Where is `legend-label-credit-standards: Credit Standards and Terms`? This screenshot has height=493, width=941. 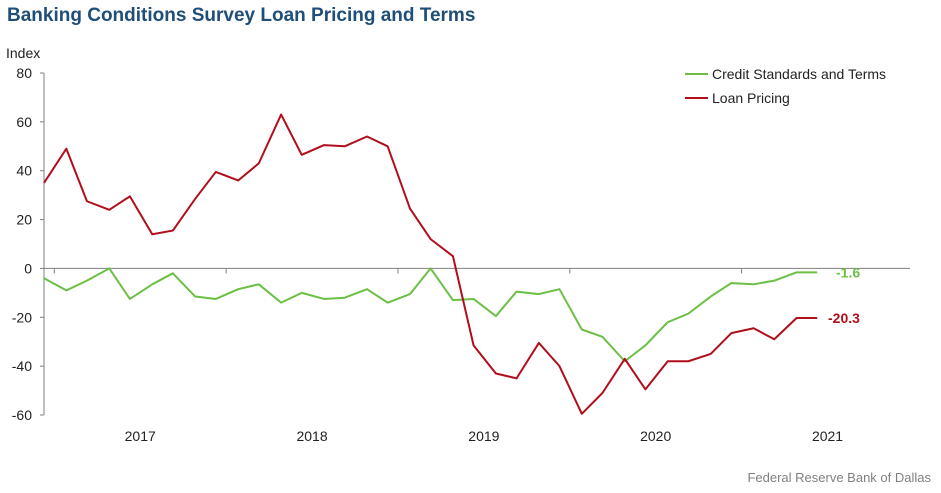 legend-label-credit-standards: Credit Standards and Terms is located at coordinates (799, 74).